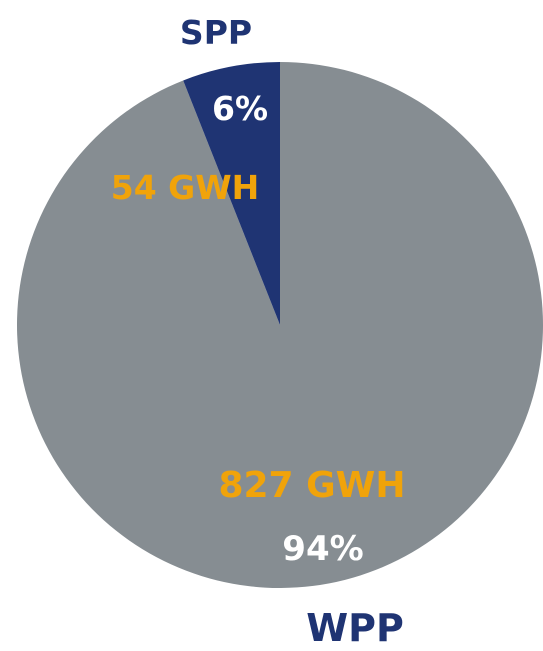  I want to click on wpp-category-label: WPP, so click(355, 626).